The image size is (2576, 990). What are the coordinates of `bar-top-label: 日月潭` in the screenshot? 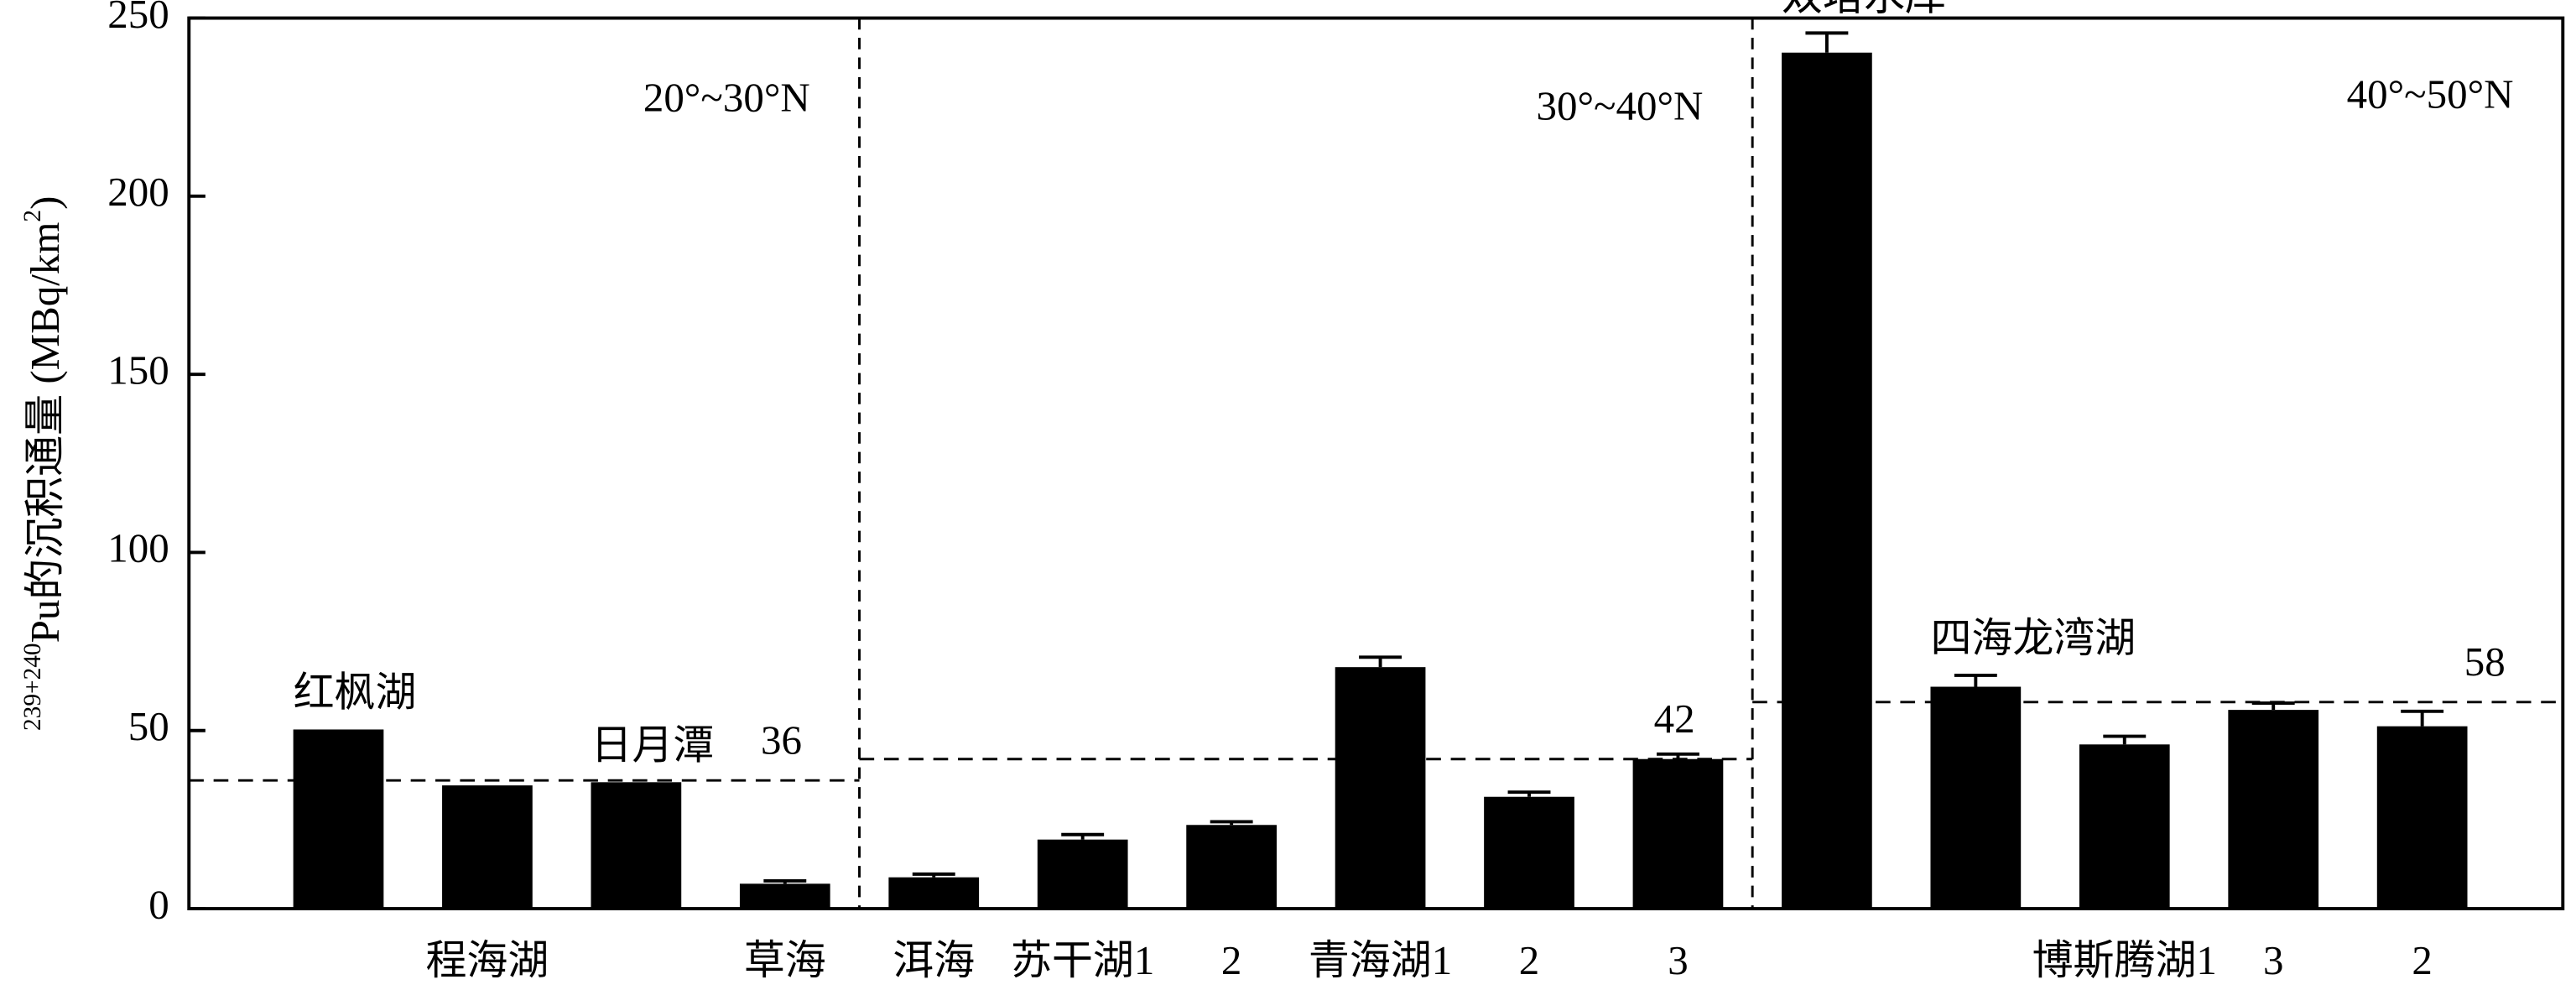 It's located at (653, 745).